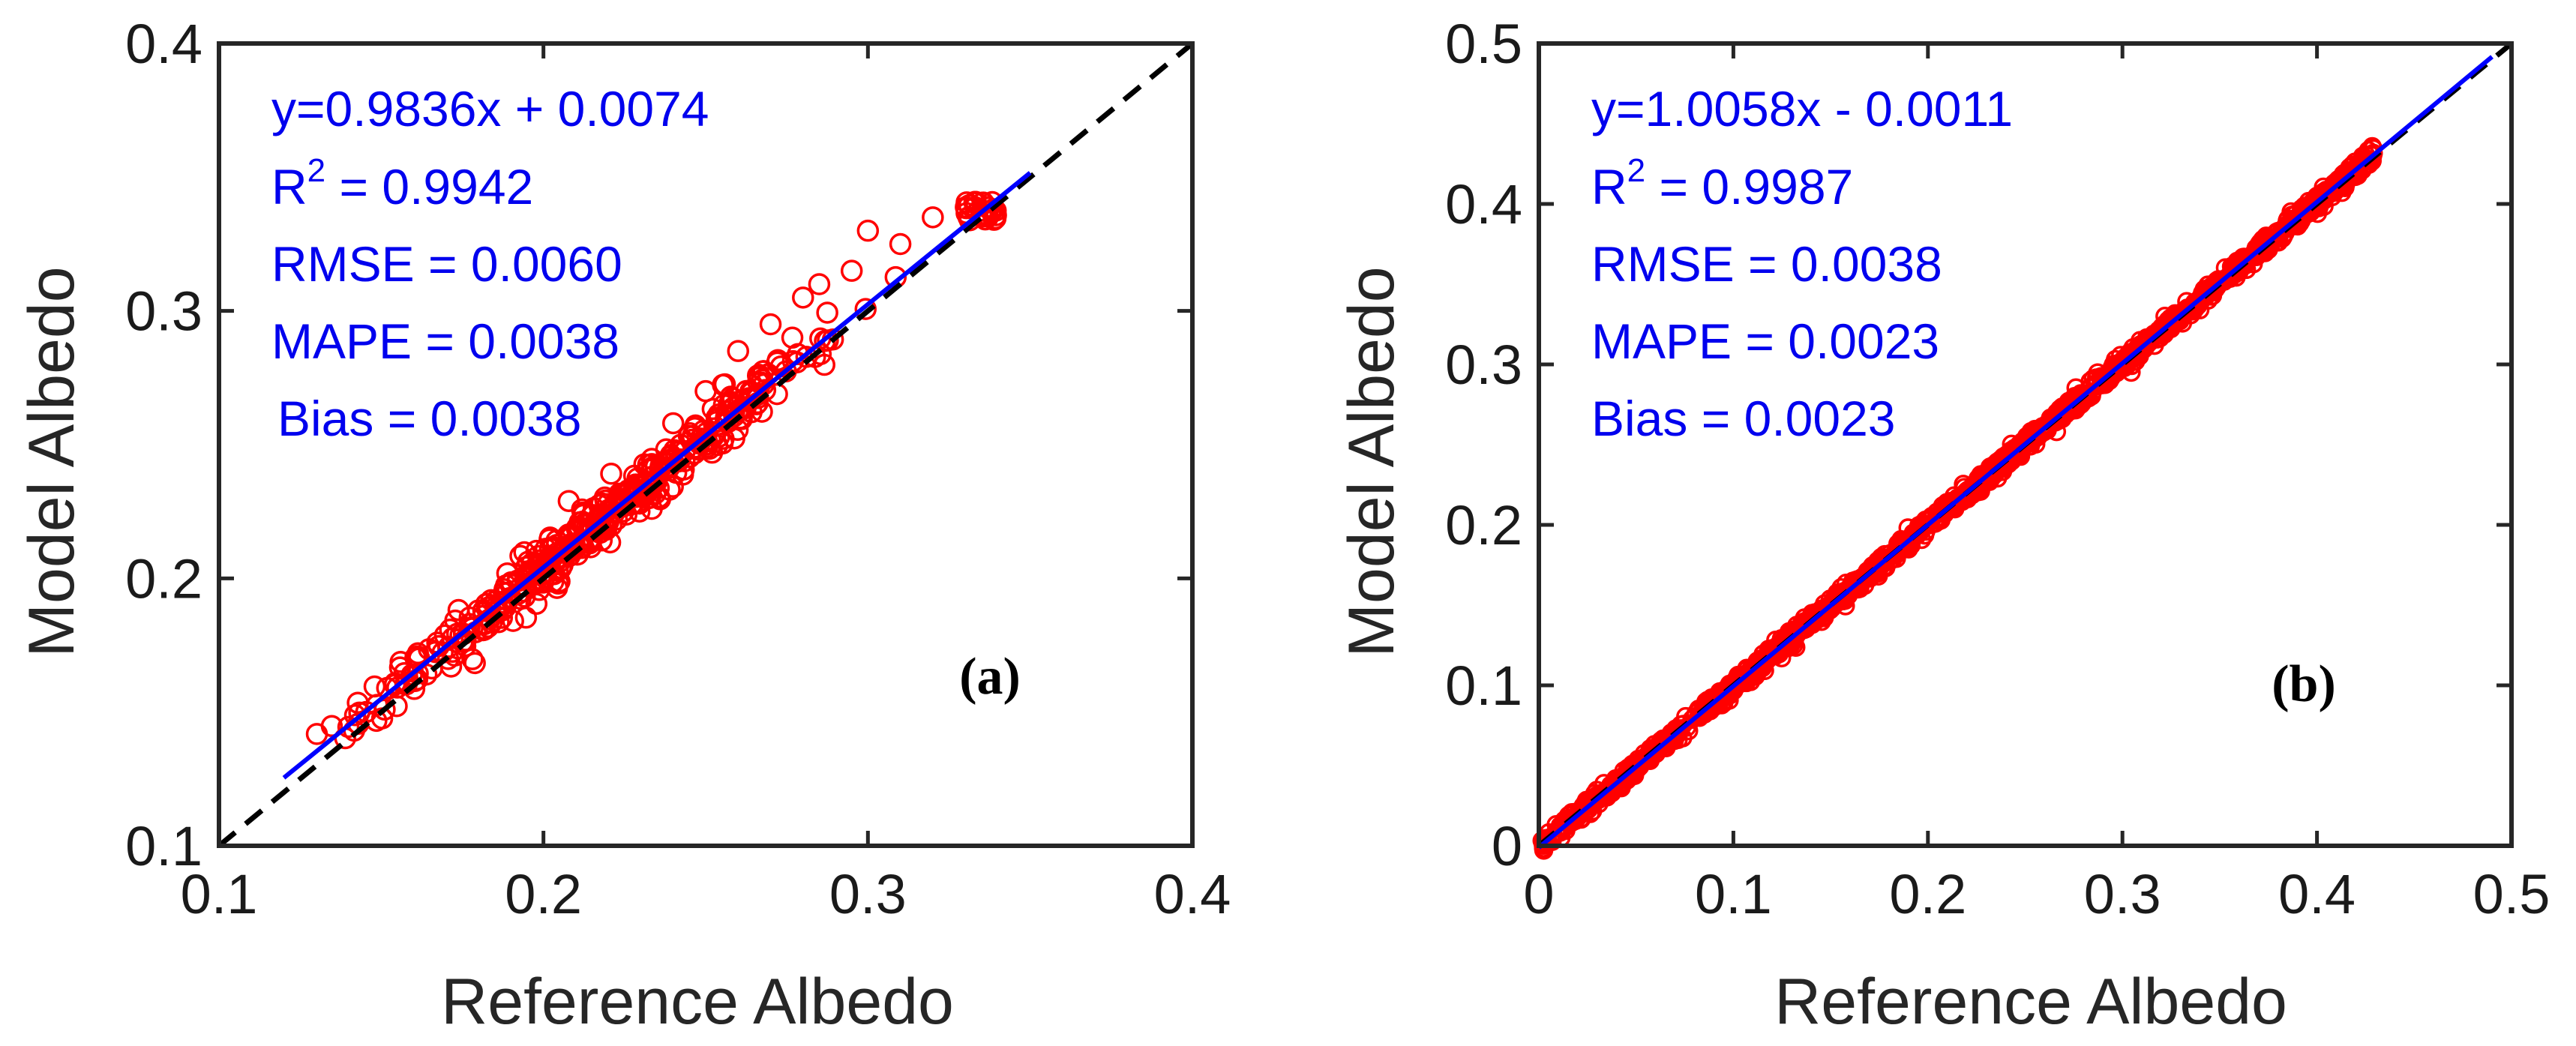  I want to click on y-tick-label: 0.5, so click(1484, 44).